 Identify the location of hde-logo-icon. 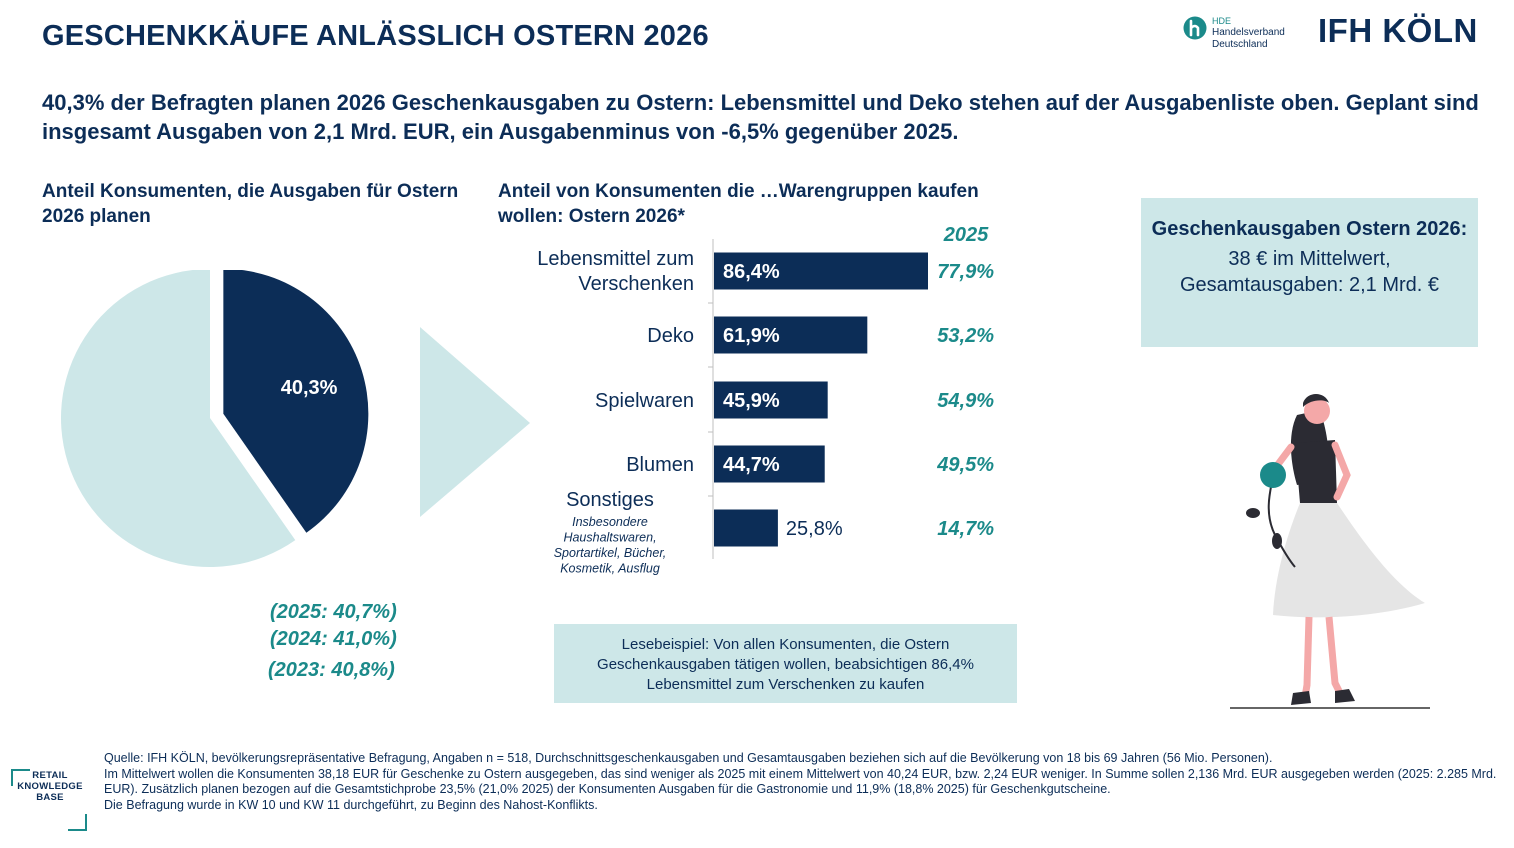
(1195, 28).